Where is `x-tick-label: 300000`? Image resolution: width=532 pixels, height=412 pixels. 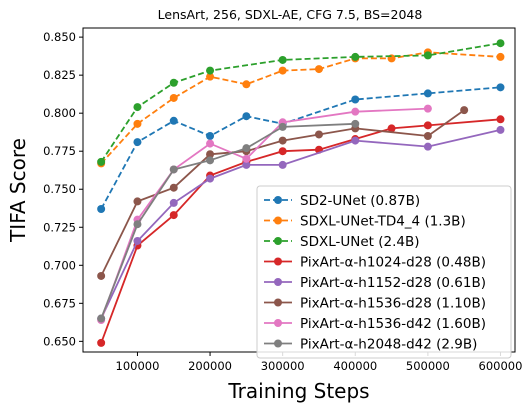
x-tick-label: 300000 is located at coordinates (283, 366).